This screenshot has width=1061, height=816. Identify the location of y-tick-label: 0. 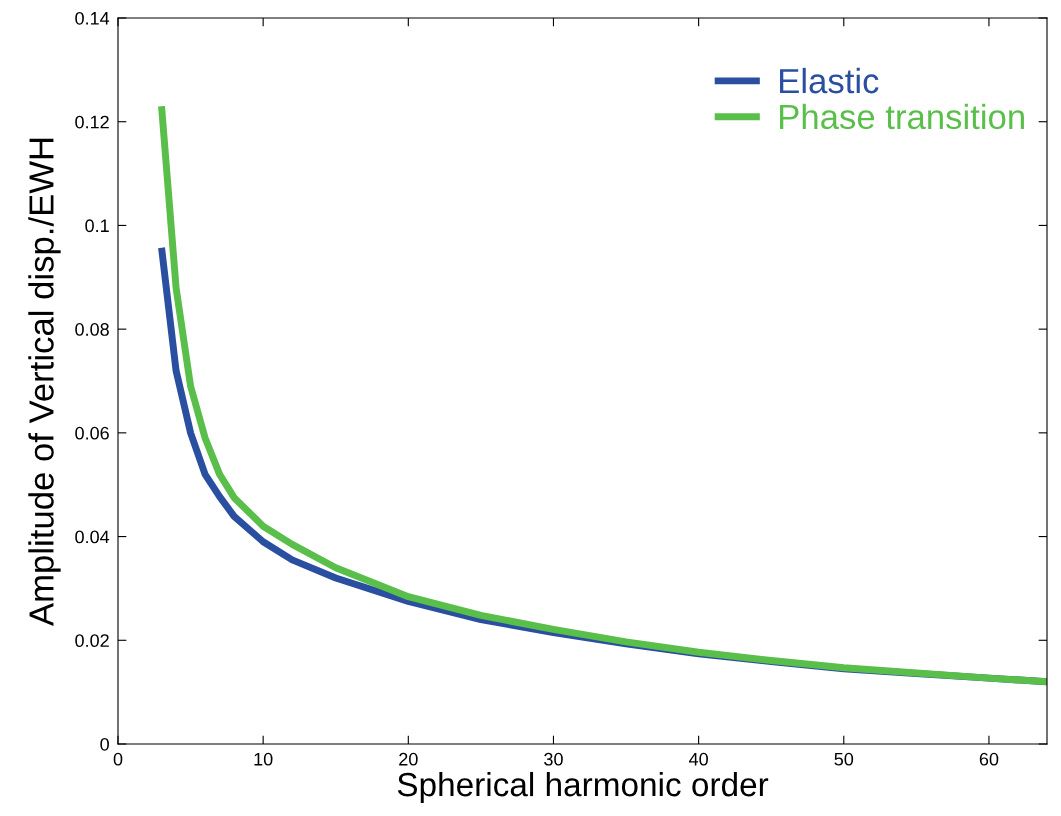
(104, 744).